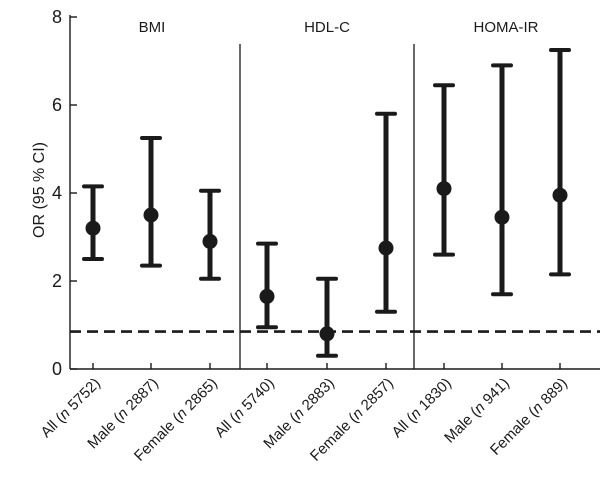  Describe the element at coordinates (57, 193) in the screenshot. I see `y-tick-label: 4` at that location.